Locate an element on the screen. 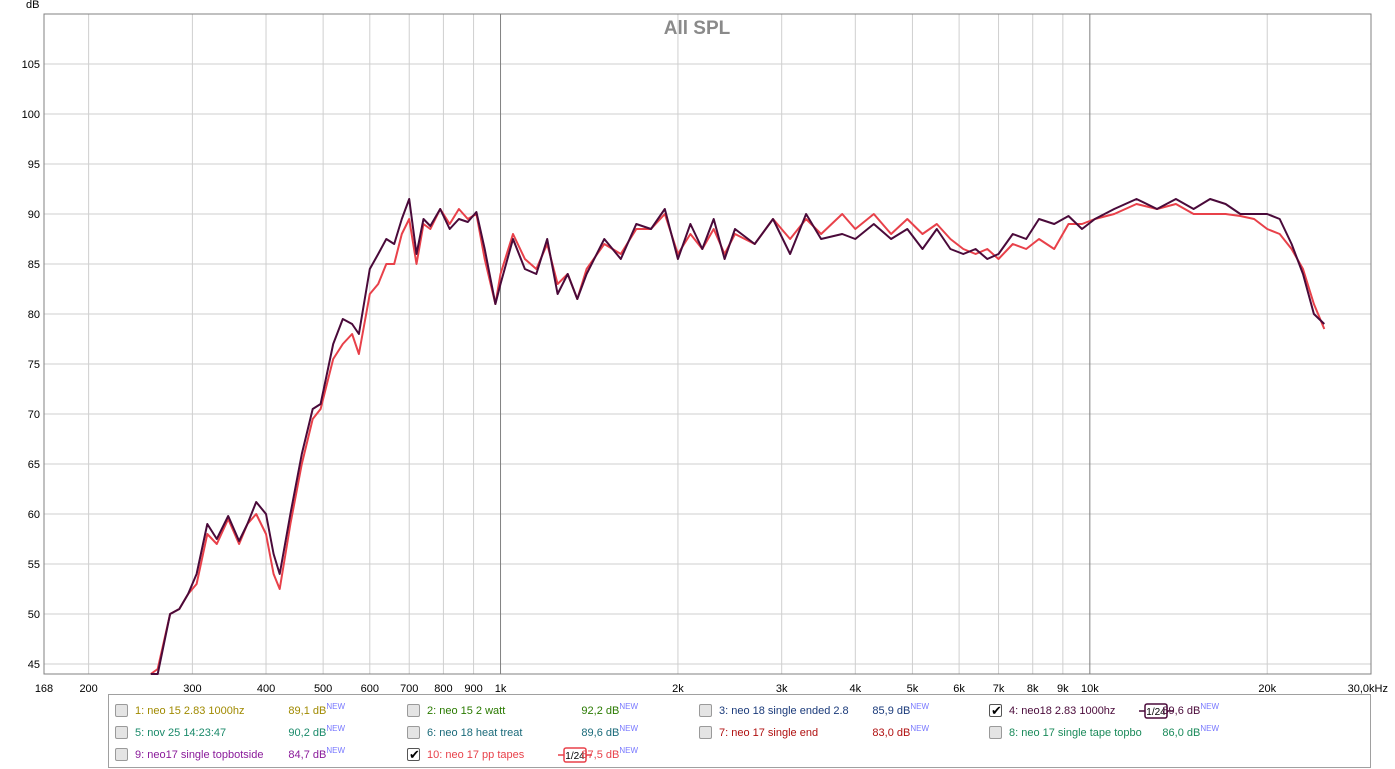  y-tick-label: 105 is located at coordinates (31, 65).